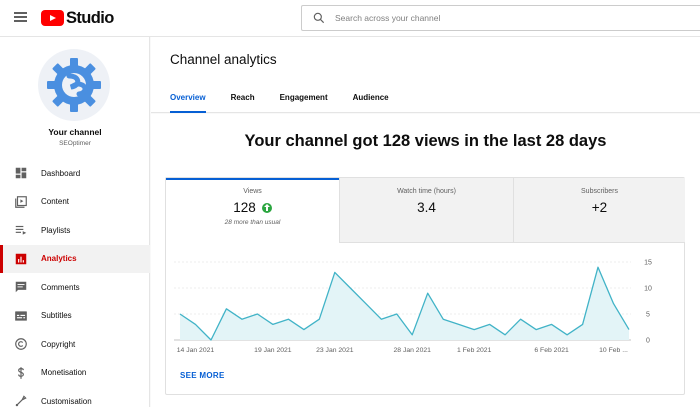  I want to click on series-area, so click(404, 303).